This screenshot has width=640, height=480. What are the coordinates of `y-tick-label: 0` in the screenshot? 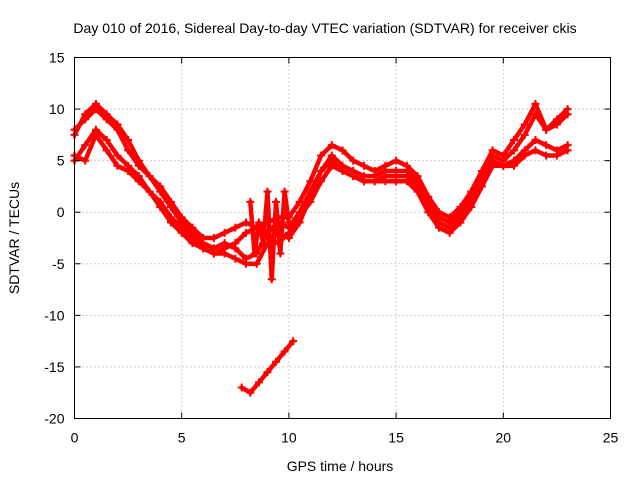 It's located at (61, 212).